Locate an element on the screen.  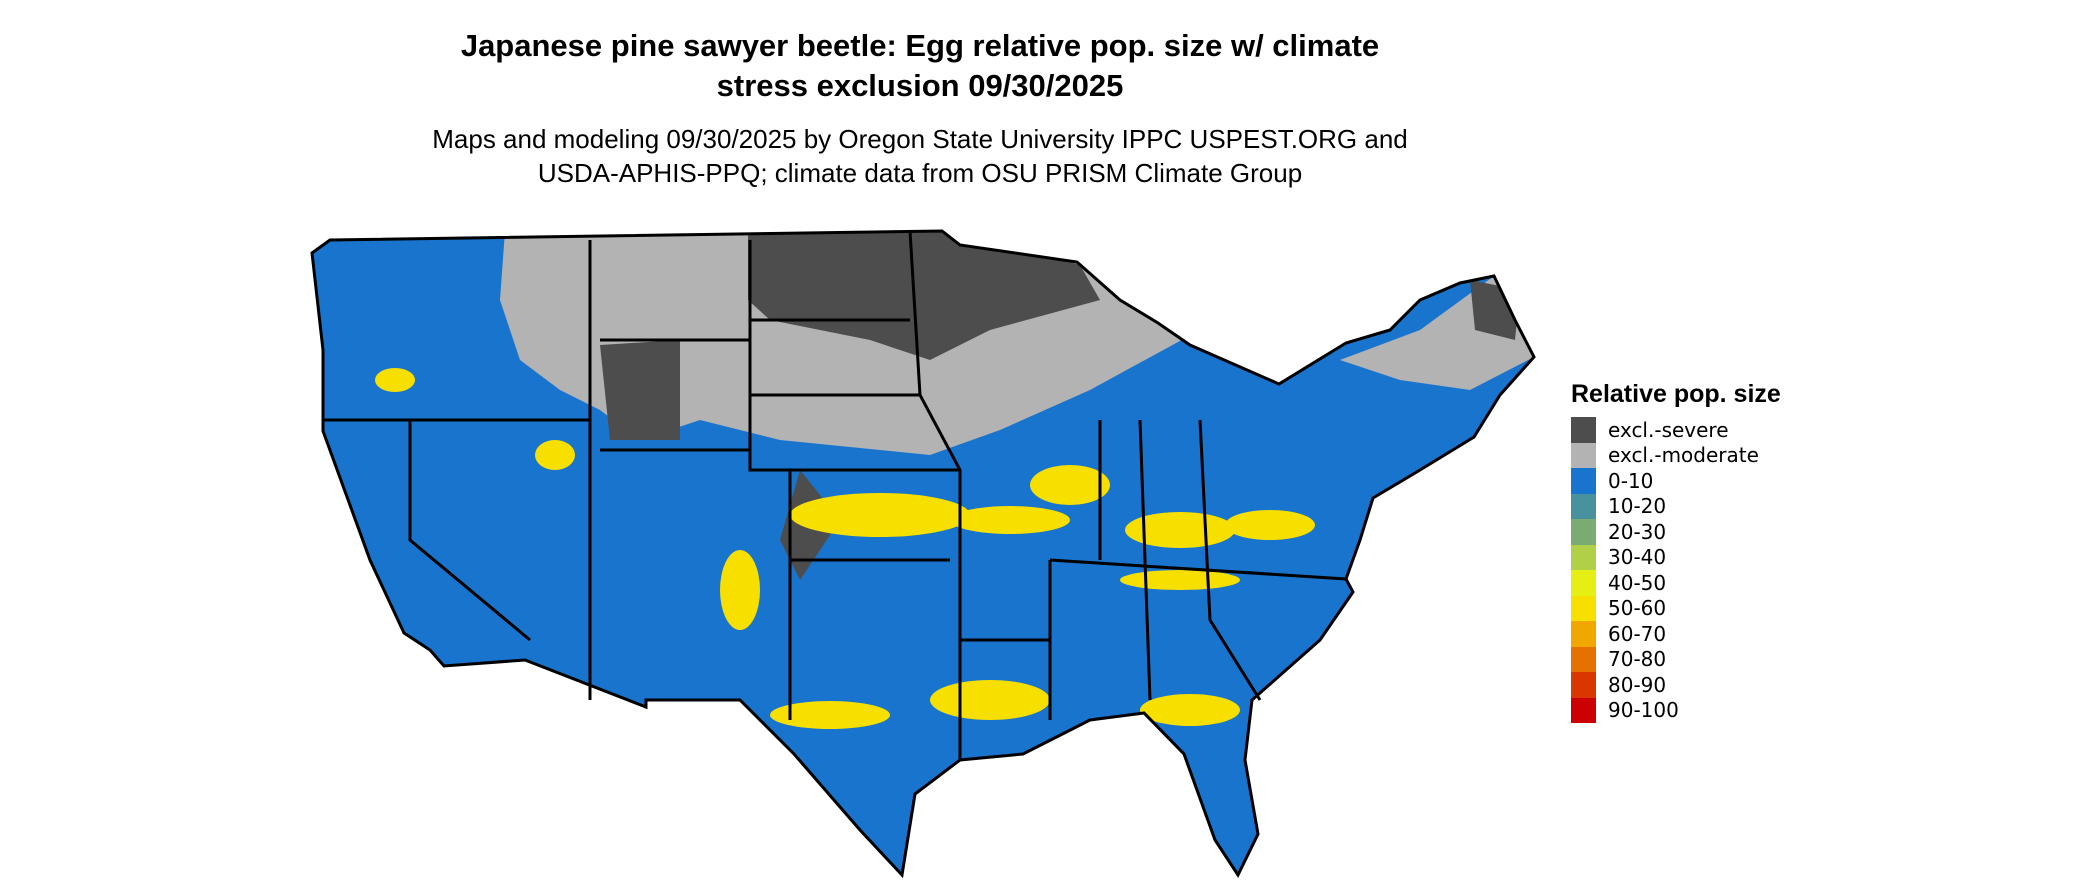
title-line-2: stress exclusion 09/30/2025 is located at coordinates (920, 85).